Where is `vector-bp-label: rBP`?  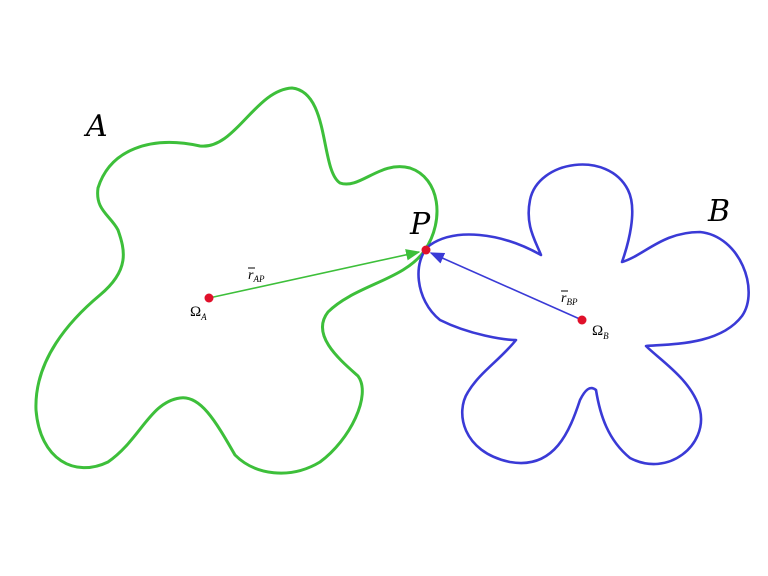 vector-bp-label: rBP is located at coordinates (569, 298).